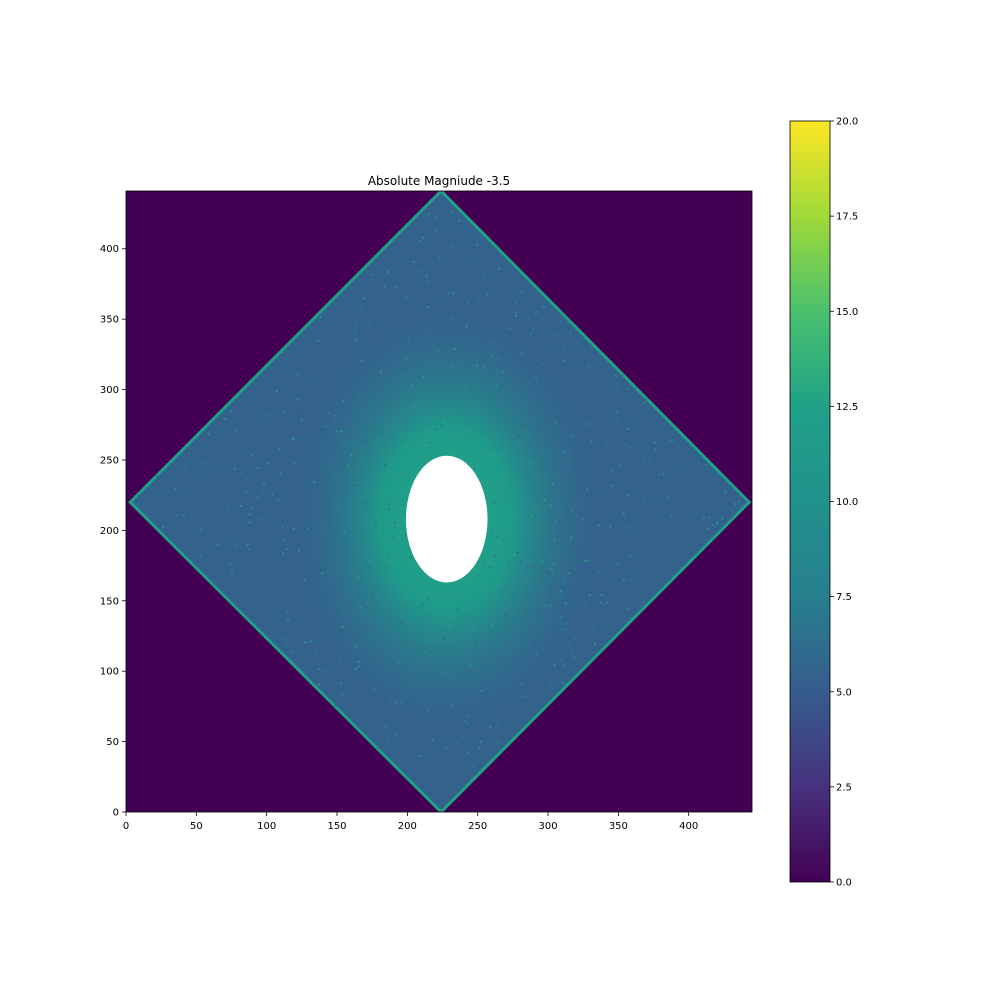  What do you see at coordinates (109, 672) in the screenshot?
I see `y-tick-label: 100` at bounding box center [109, 672].